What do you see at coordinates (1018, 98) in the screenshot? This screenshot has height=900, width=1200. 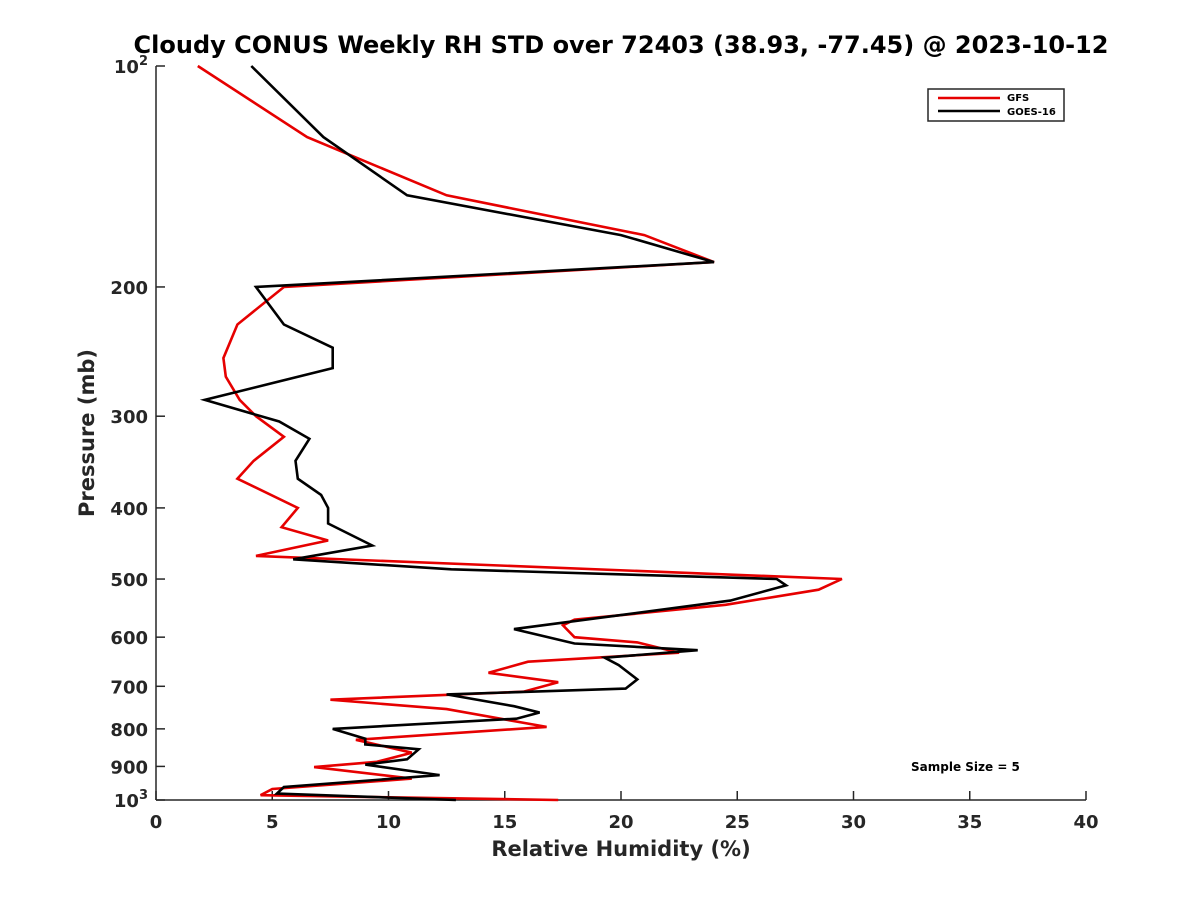 I see `legend-label-gfs: GFS` at bounding box center [1018, 98].